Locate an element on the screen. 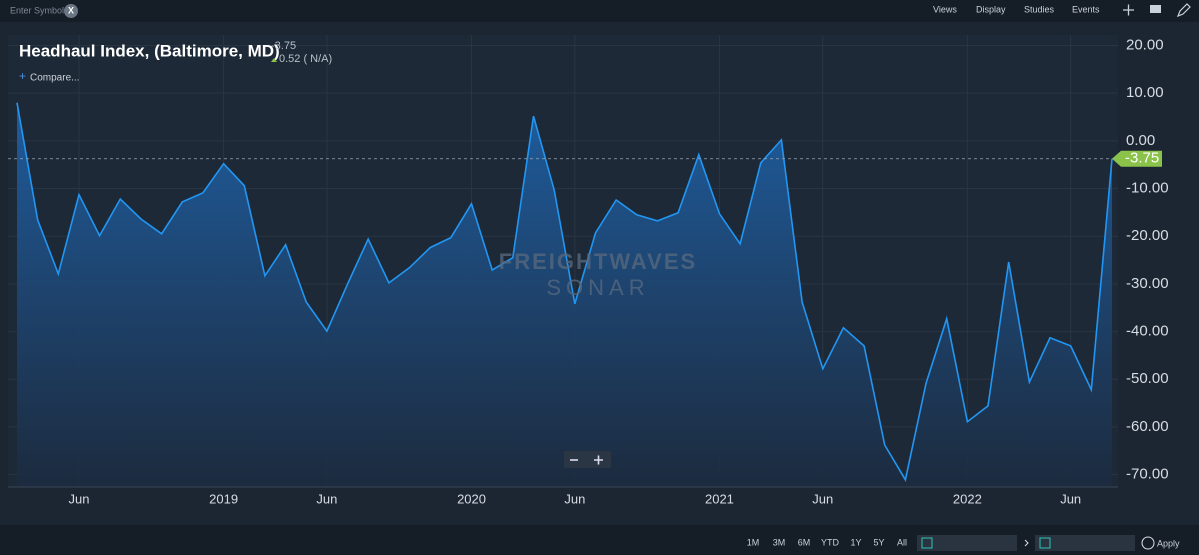 This screenshot has height=555, width=1199. symbol-input: Enter Symbol is located at coordinates (37, 10).